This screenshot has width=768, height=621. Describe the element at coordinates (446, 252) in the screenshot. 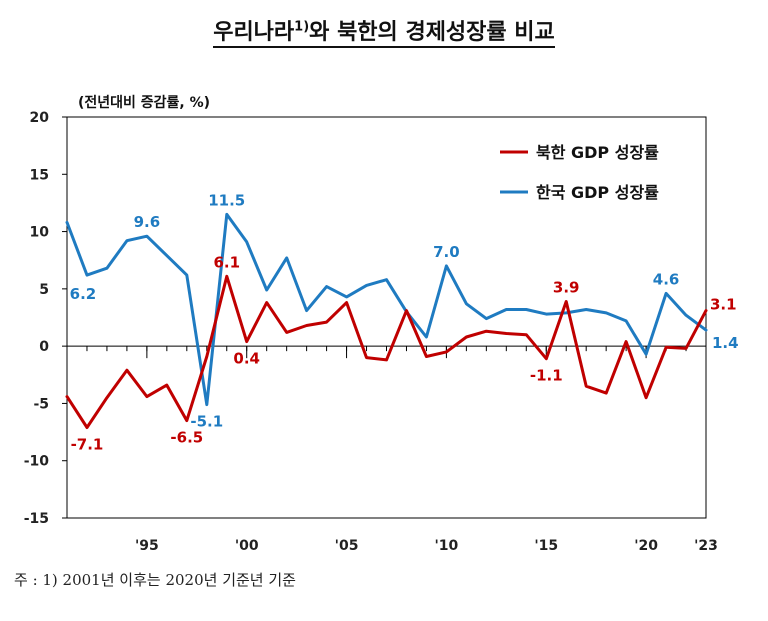

I see `data-label-south: 7.0` at that location.